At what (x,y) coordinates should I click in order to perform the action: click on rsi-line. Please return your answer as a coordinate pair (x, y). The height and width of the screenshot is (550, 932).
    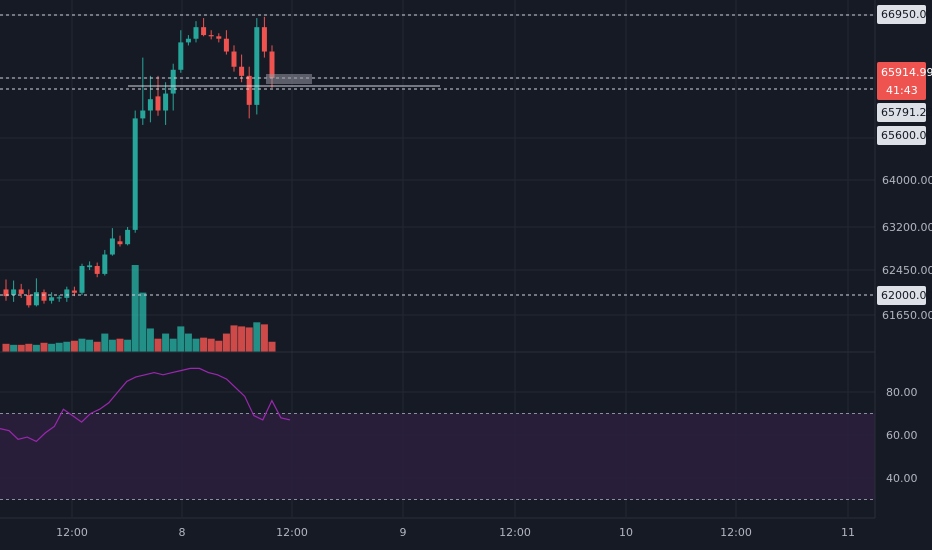
    Looking at the image, I should click on (145, 405).